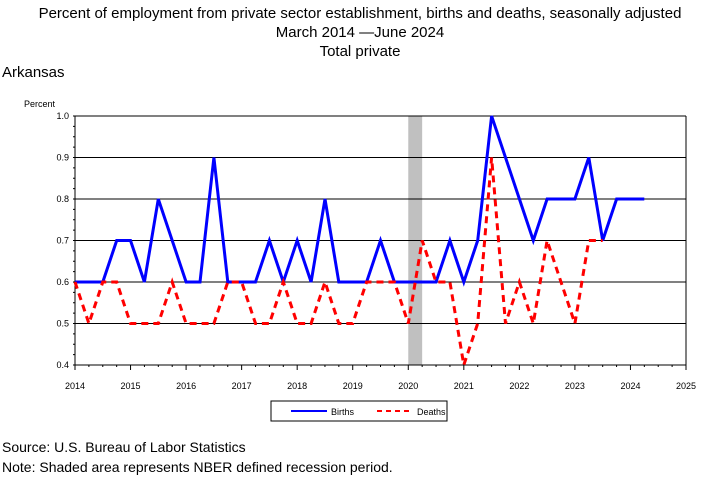 This screenshot has width=720, height=480. I want to click on y-tick-label: 0.5, so click(62, 324).